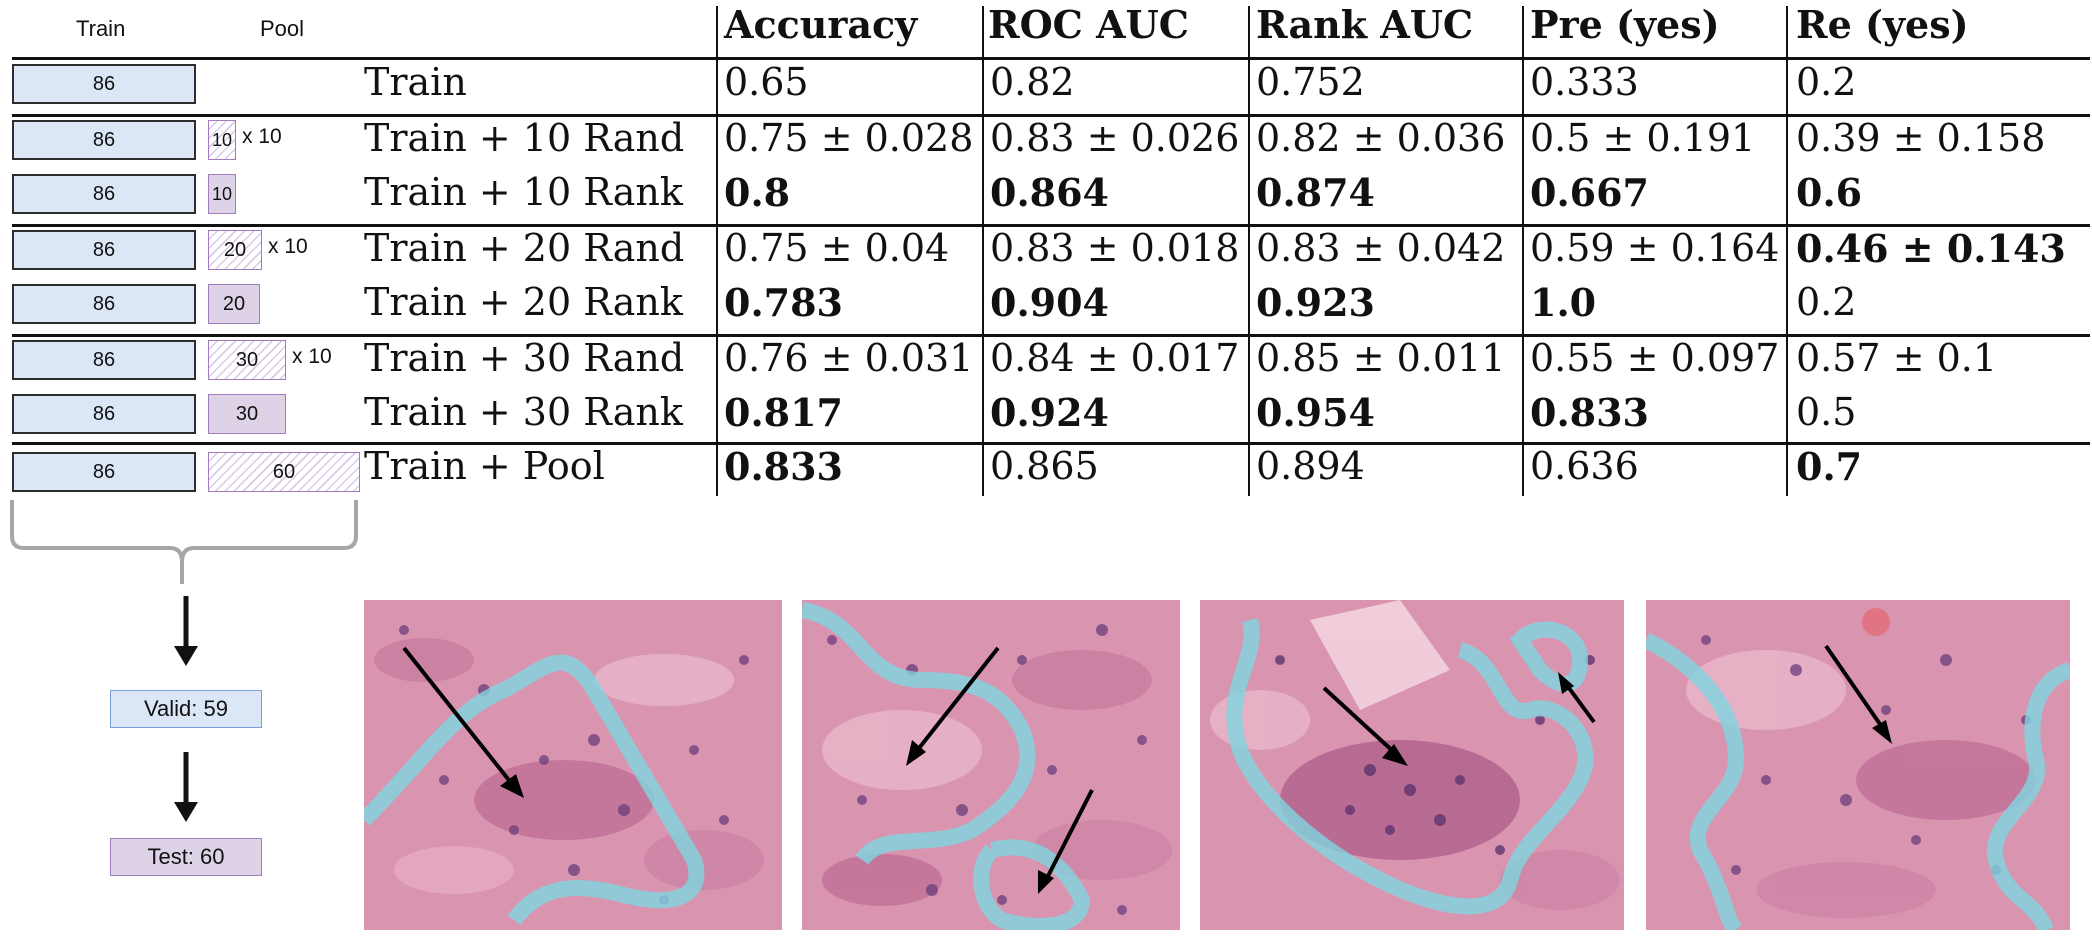  What do you see at coordinates (1365, 24) in the screenshot?
I see `column-header-rank-auc: Rank AUC` at bounding box center [1365, 24].